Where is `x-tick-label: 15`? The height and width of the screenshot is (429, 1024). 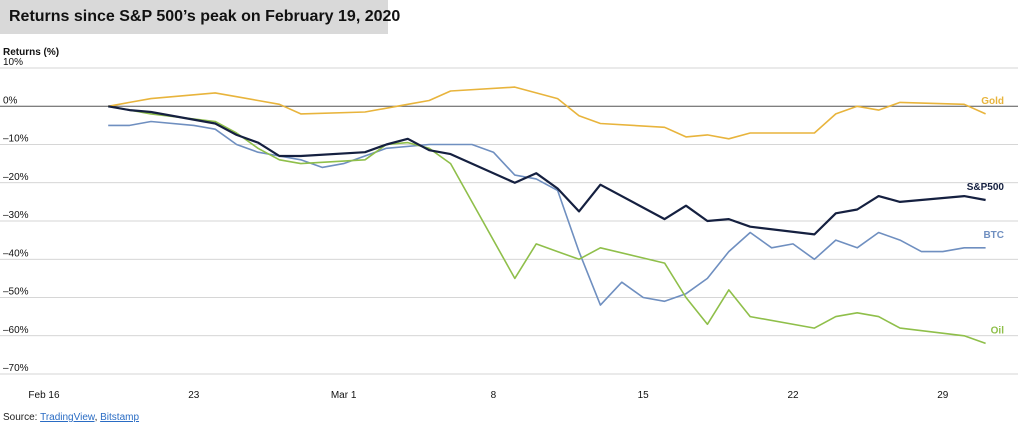 x-tick-label: 15 is located at coordinates (644, 395).